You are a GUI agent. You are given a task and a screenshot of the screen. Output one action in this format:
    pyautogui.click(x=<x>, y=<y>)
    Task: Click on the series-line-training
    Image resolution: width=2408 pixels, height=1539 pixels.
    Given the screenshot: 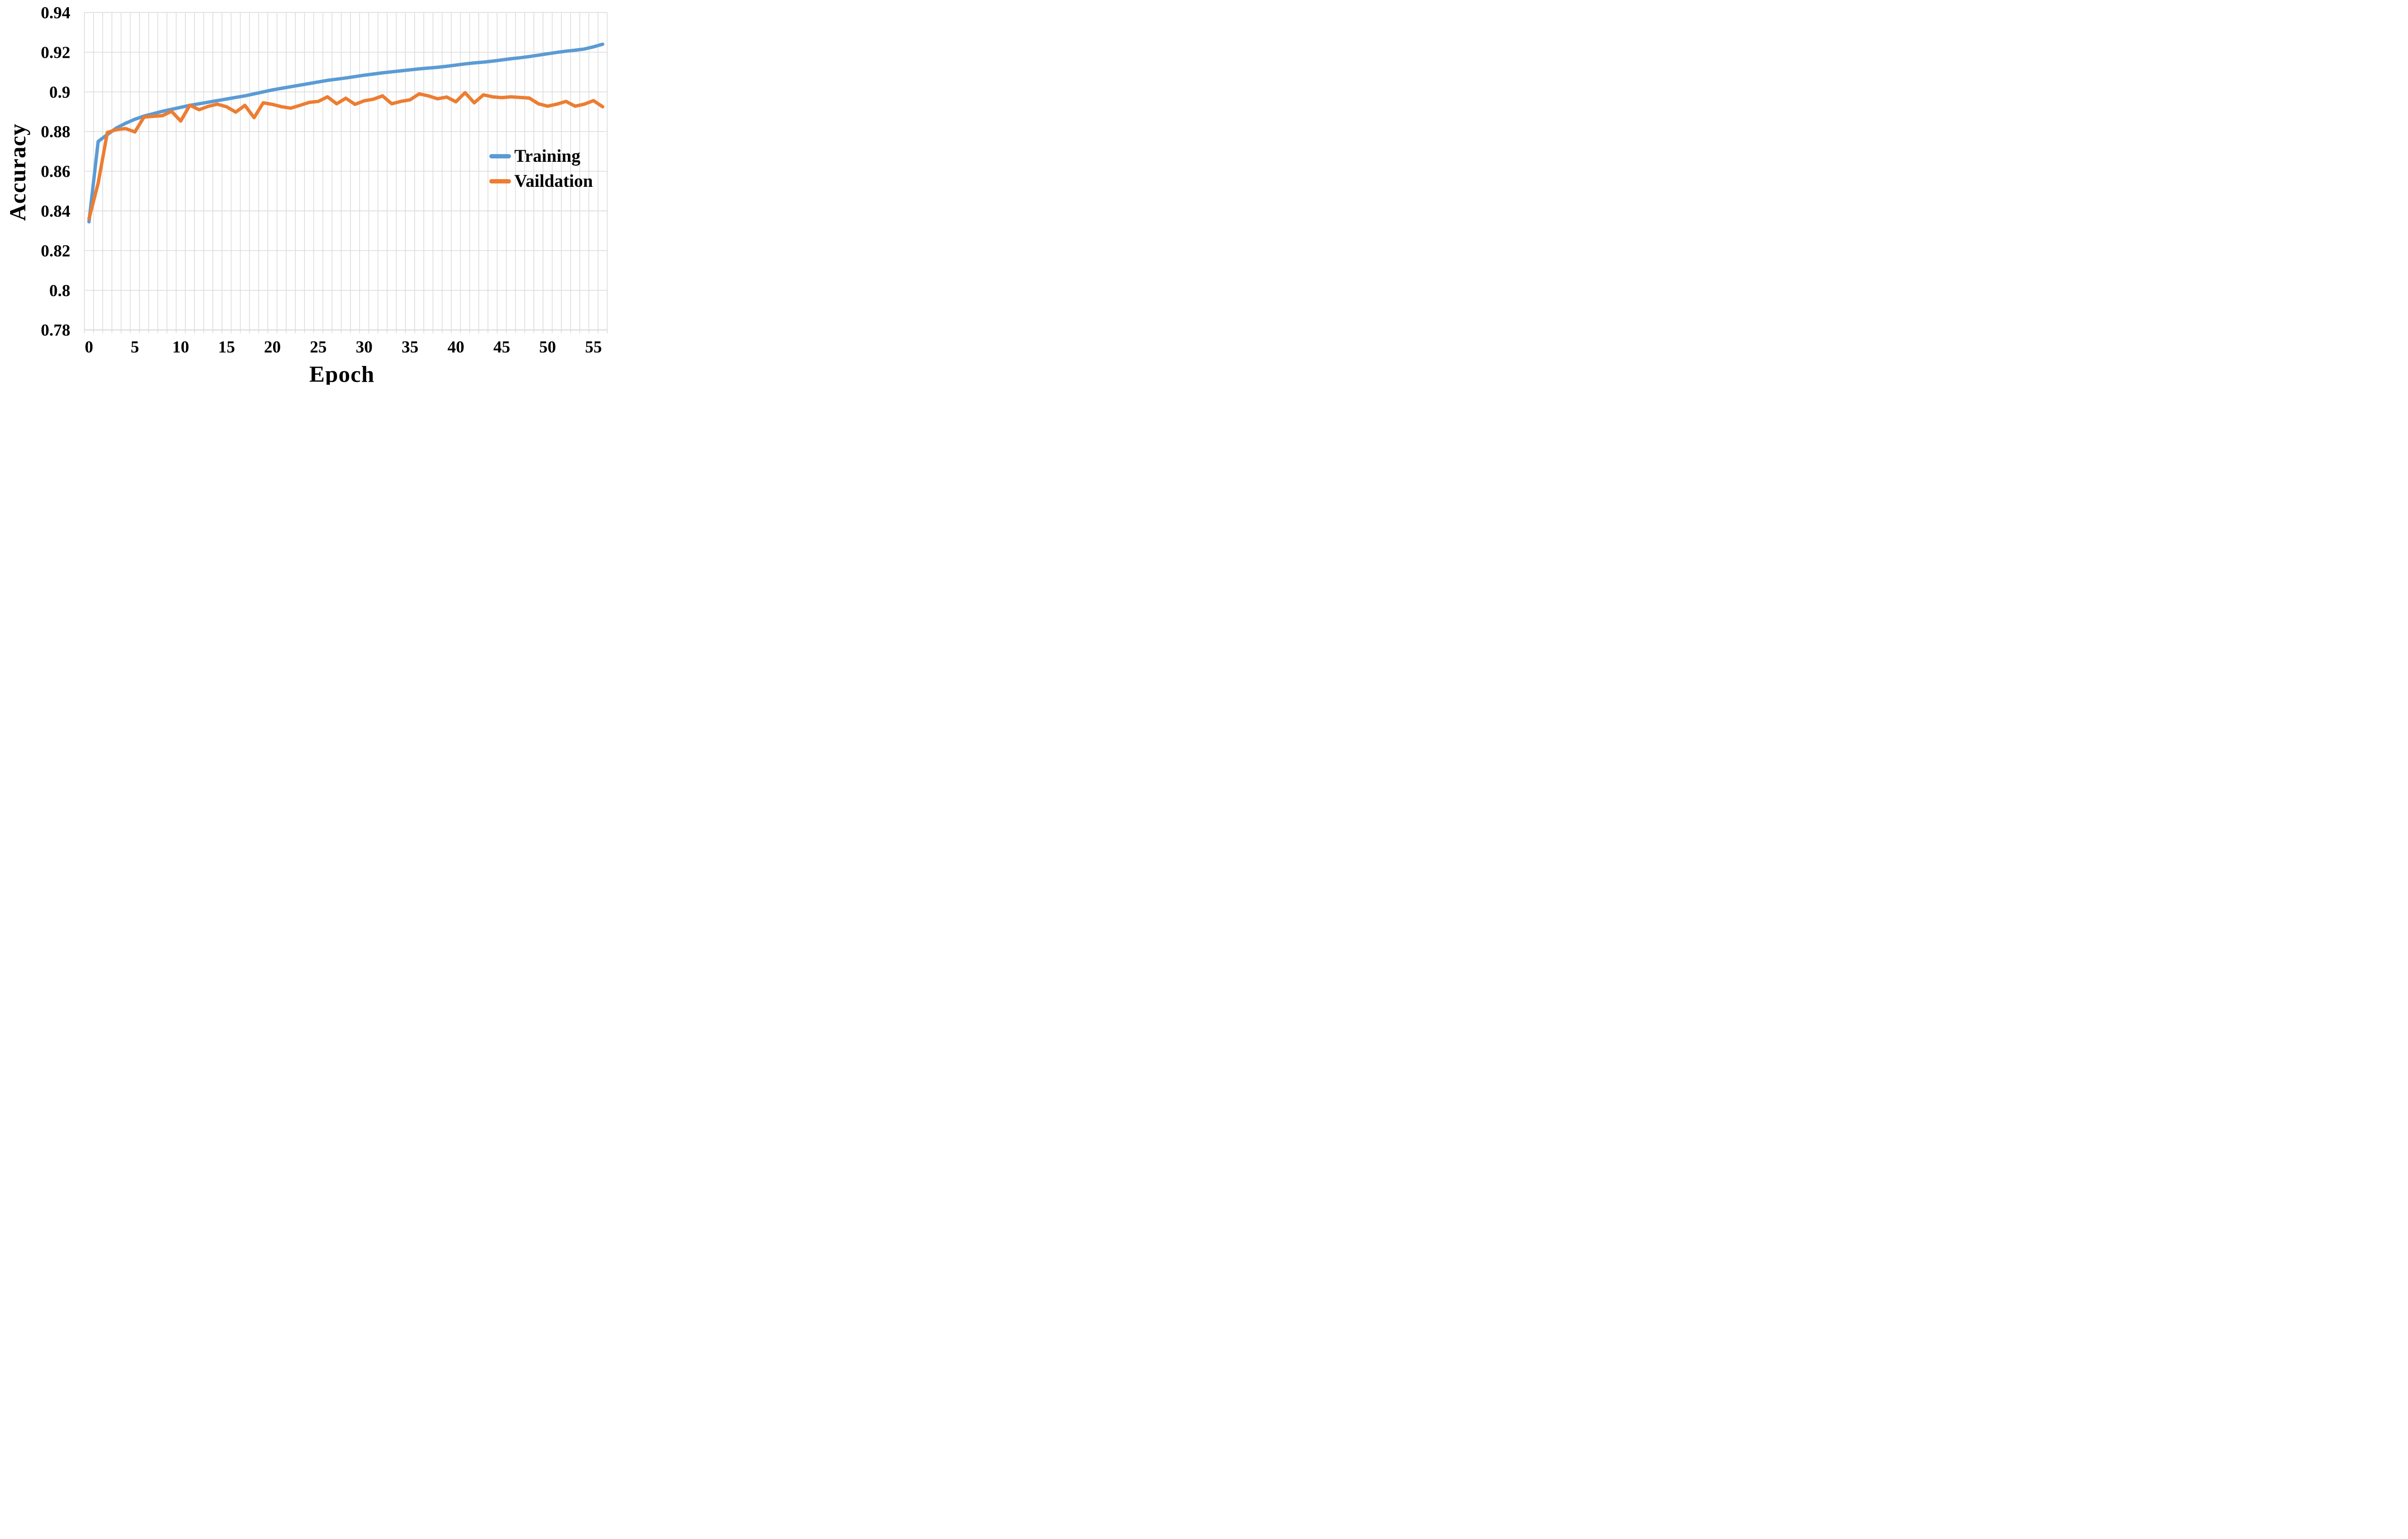 What is the action you would take?
    pyautogui.click(x=345, y=133)
    